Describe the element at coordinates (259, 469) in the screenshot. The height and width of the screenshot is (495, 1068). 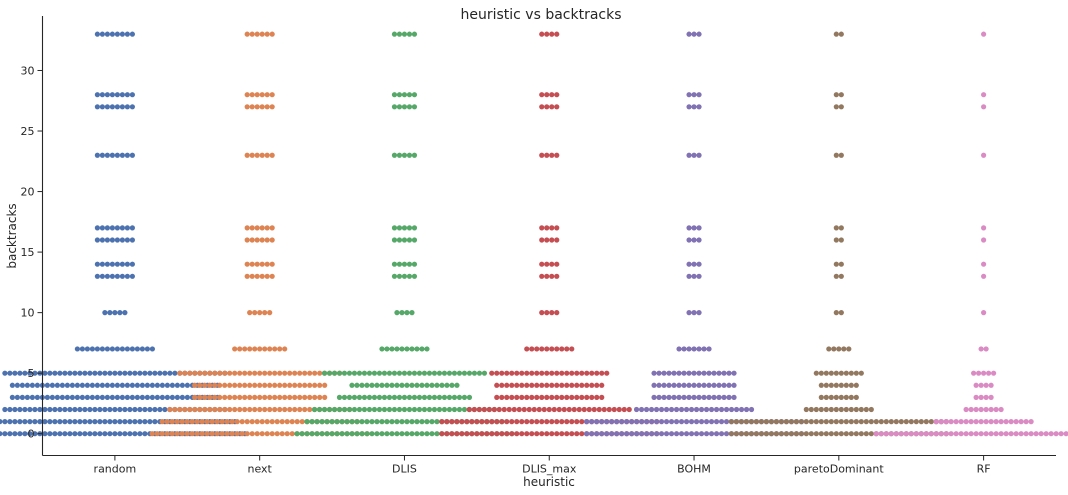
I see `x-tick-label: next` at that location.